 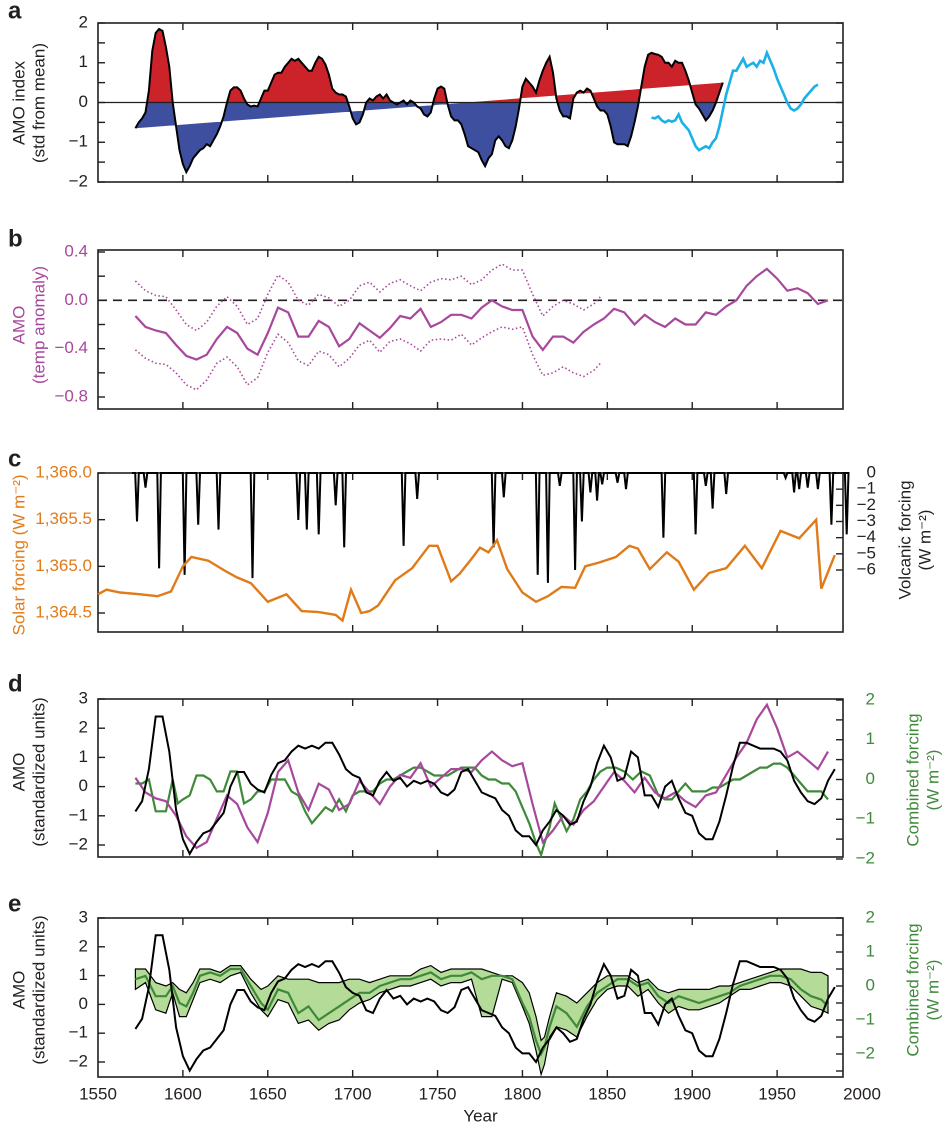 I want to click on d-ytick-label-left: 2, so click(x=83, y=727).